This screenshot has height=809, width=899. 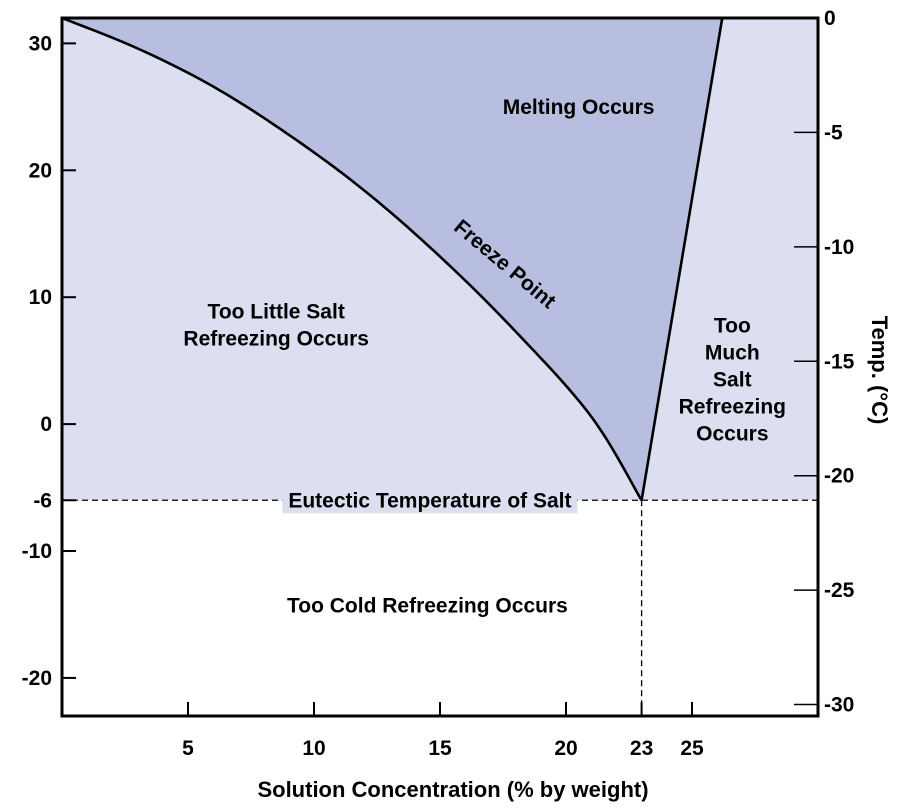 I want to click on eutectic-label: Eutectic Temperature of Salt, so click(x=429, y=500).